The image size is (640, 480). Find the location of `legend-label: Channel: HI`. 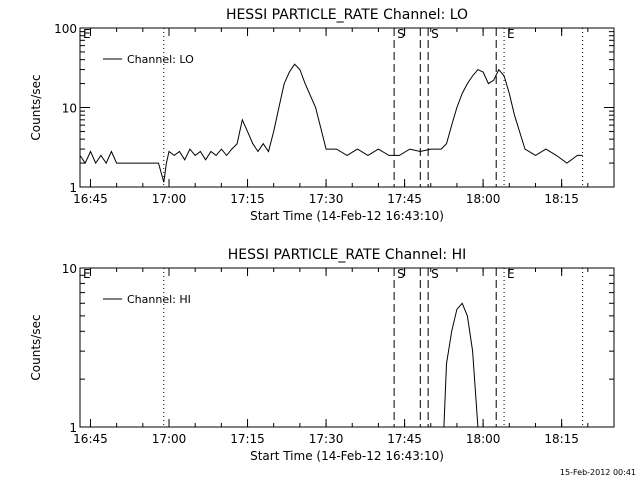

legend-label: Channel: HI is located at coordinates (159, 299).